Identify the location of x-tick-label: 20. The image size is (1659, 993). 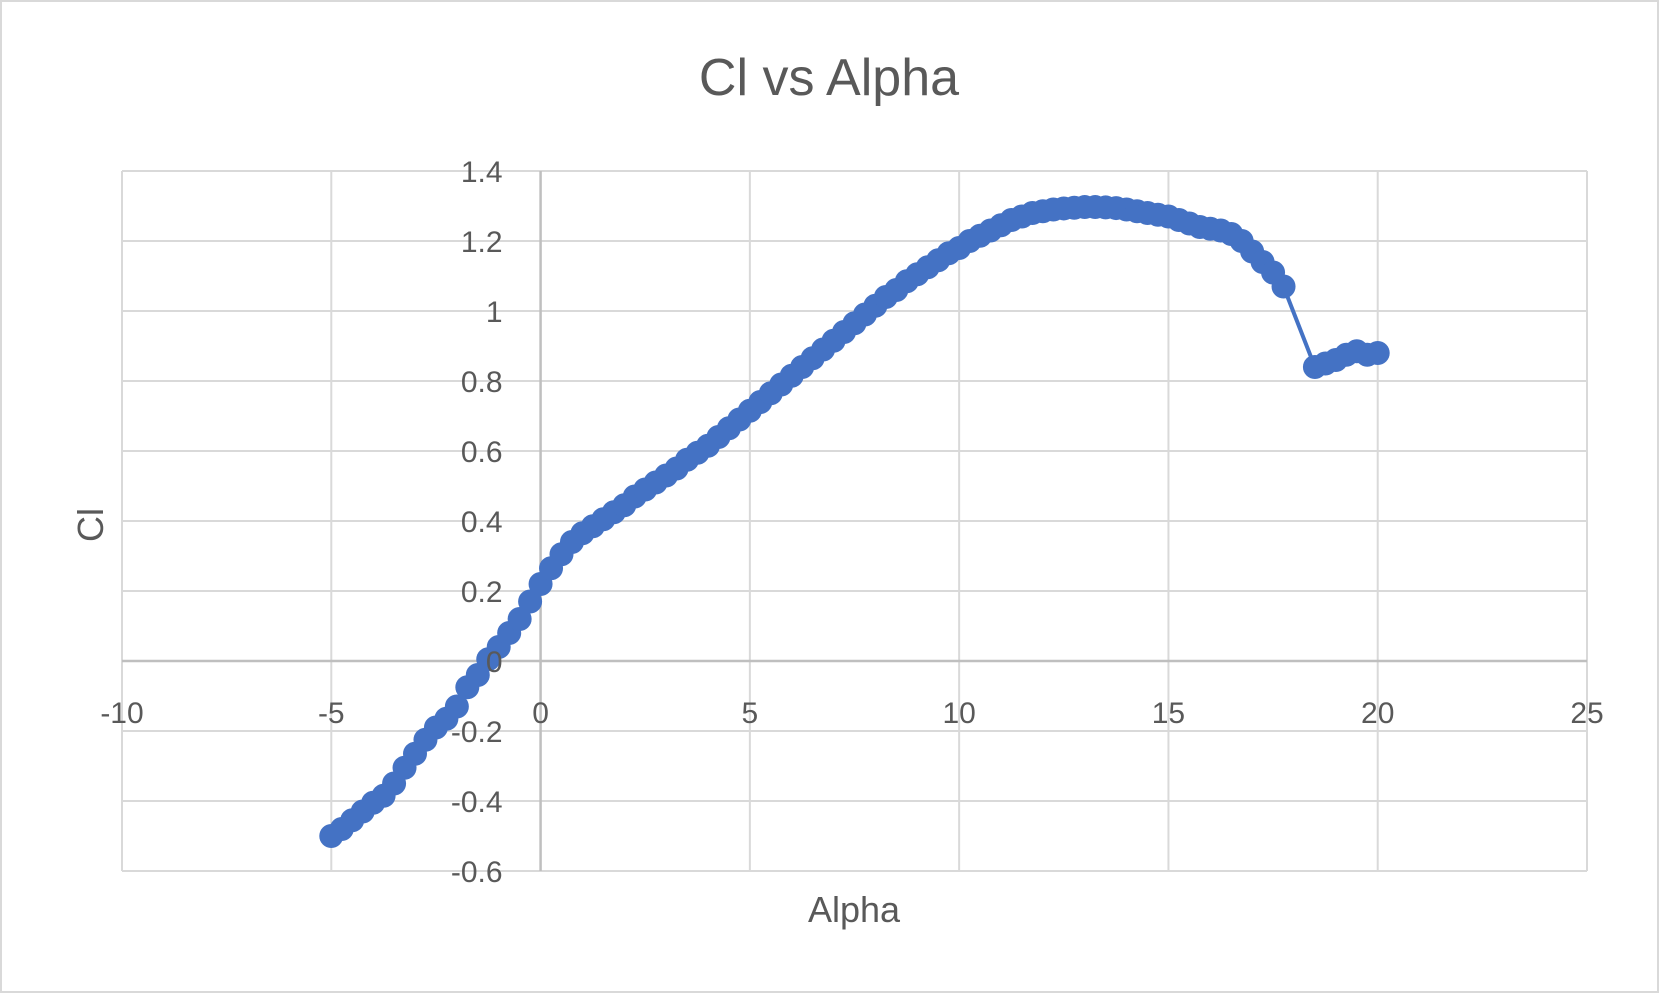
(1377, 713).